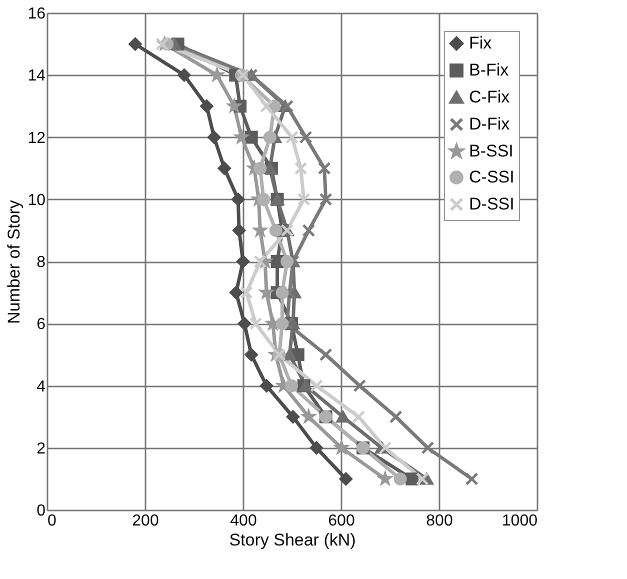 Image resolution: width=627 pixels, height=579 pixels. Describe the element at coordinates (52, 521) in the screenshot. I see `x-tick-label: 0` at that location.